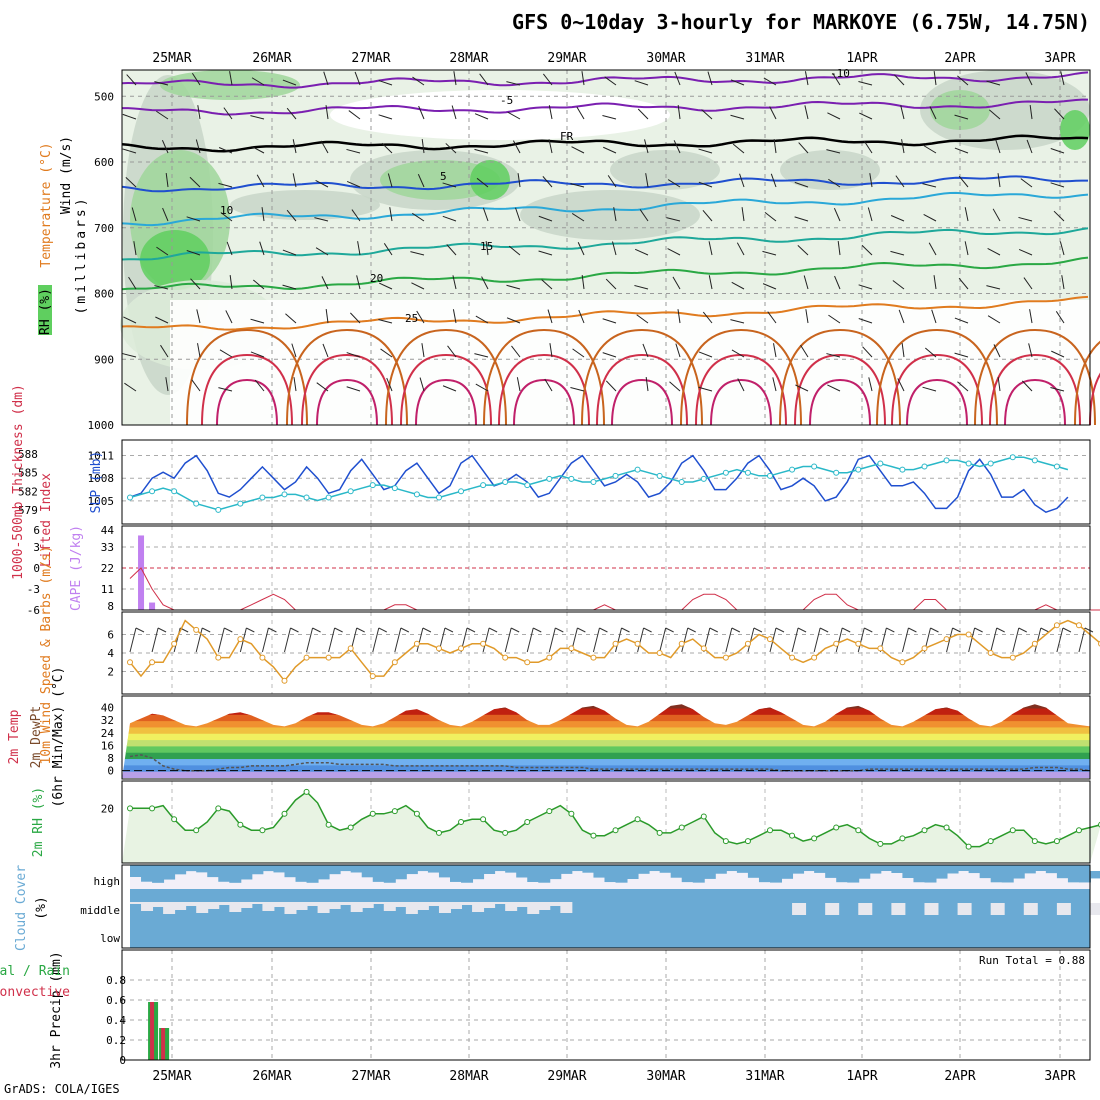  I want to click on precip-tick: 0.8, so click(116, 980).